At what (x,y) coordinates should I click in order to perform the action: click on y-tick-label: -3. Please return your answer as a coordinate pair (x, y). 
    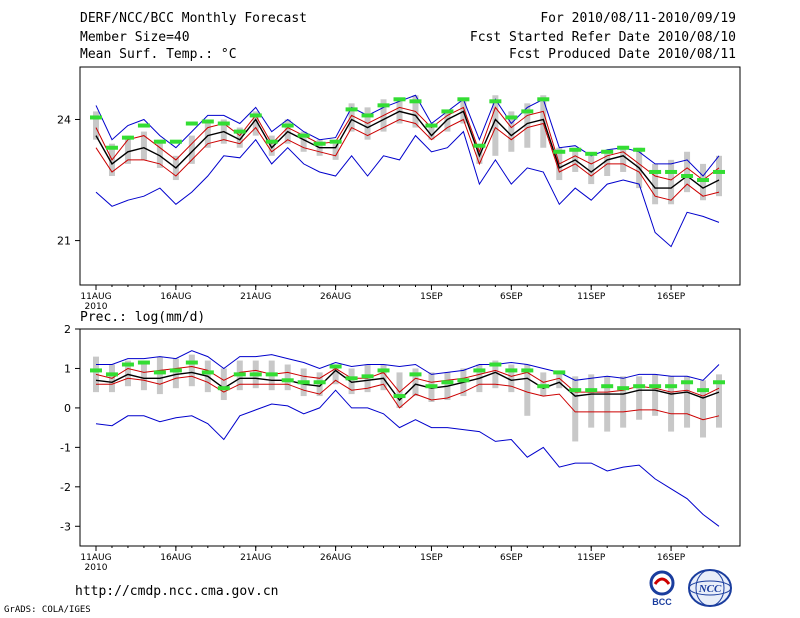
    Looking at the image, I should click on (65, 526).